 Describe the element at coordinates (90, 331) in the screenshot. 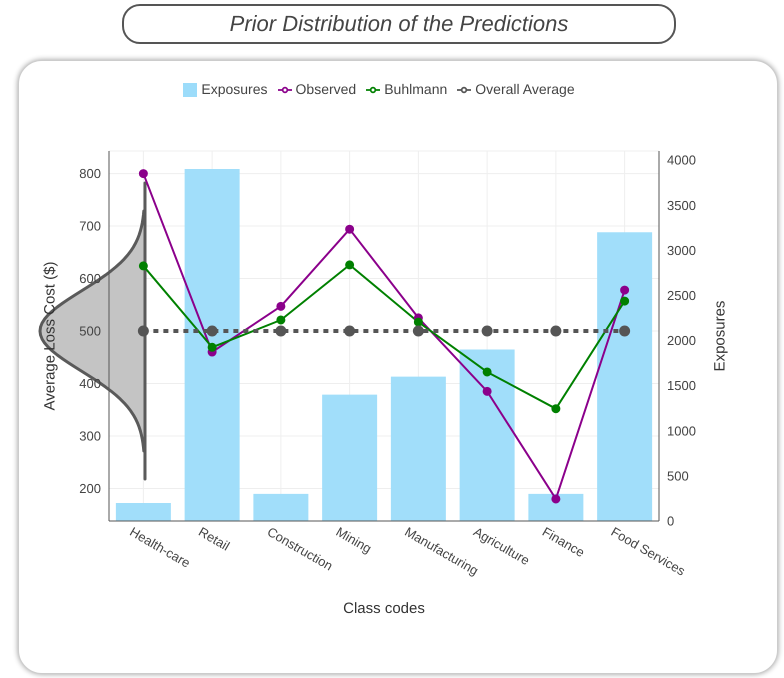

I see `y-tick-label: 500` at that location.